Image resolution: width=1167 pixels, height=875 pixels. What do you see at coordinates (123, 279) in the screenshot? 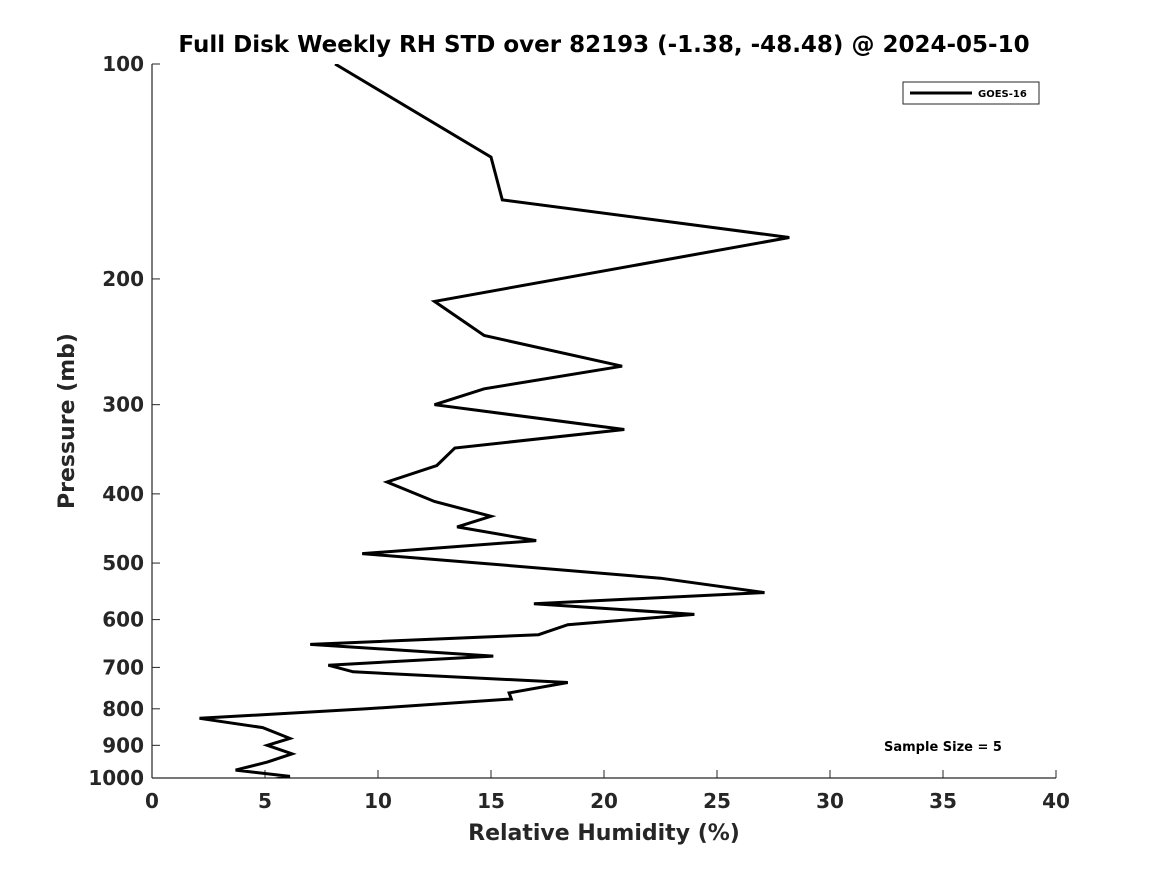
I see `y-tick-label: 200` at bounding box center [123, 279].